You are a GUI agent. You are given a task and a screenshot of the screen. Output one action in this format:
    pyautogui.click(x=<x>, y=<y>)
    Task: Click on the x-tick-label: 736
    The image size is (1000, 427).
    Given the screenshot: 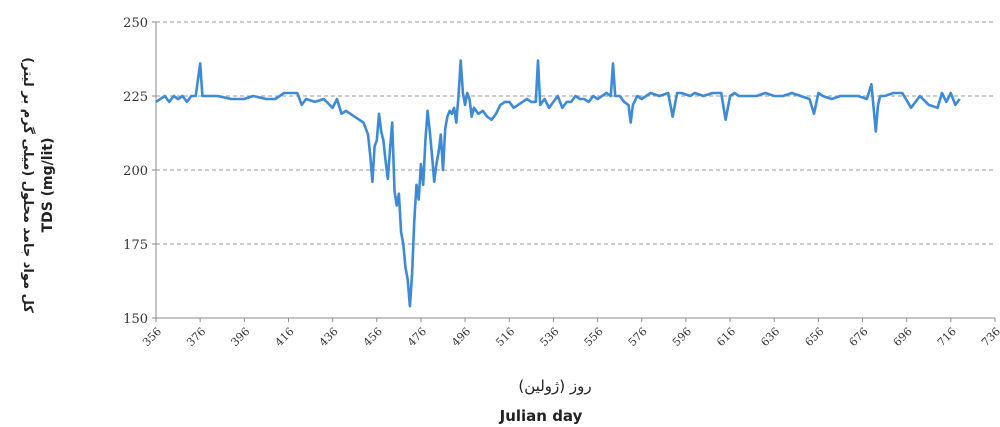 What is the action you would take?
    pyautogui.click(x=989, y=337)
    